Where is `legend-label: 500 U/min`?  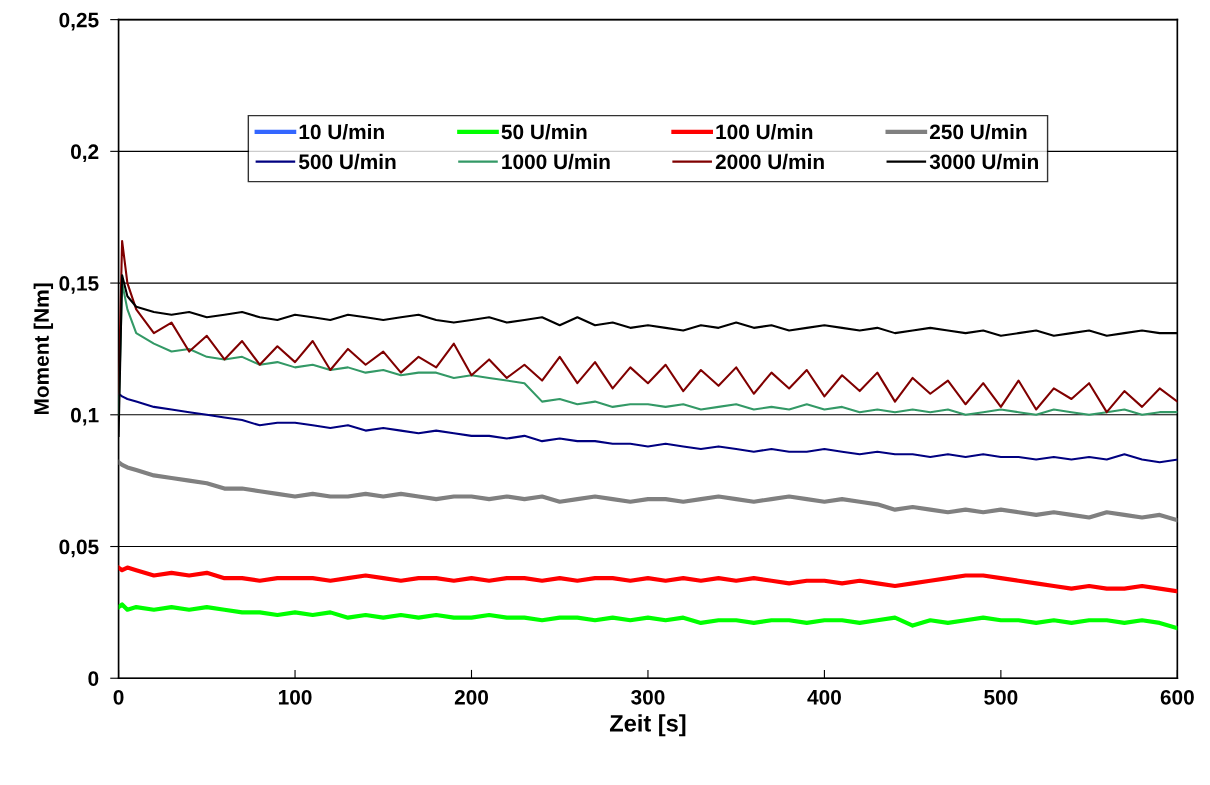
legend-label: 500 U/min is located at coordinates (347, 161).